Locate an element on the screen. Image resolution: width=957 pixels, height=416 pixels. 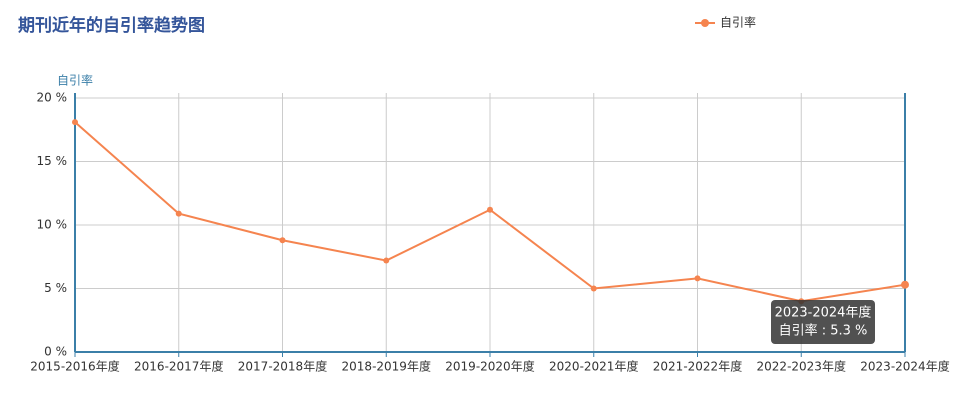
x-tick-label: 2022-2023年度 is located at coordinates (801, 366).